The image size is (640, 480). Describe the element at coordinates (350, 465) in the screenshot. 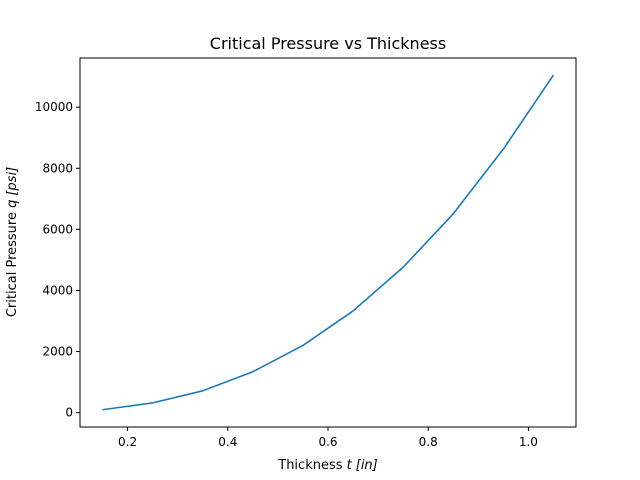

I see `x-axis-label-var: t` at that location.